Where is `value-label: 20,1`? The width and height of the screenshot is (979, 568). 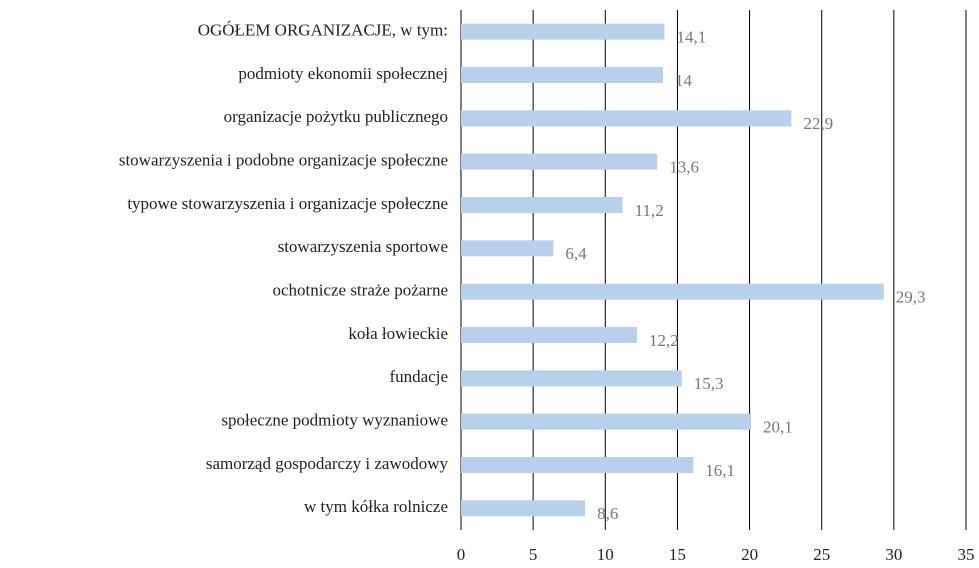 value-label: 20,1 is located at coordinates (778, 427).